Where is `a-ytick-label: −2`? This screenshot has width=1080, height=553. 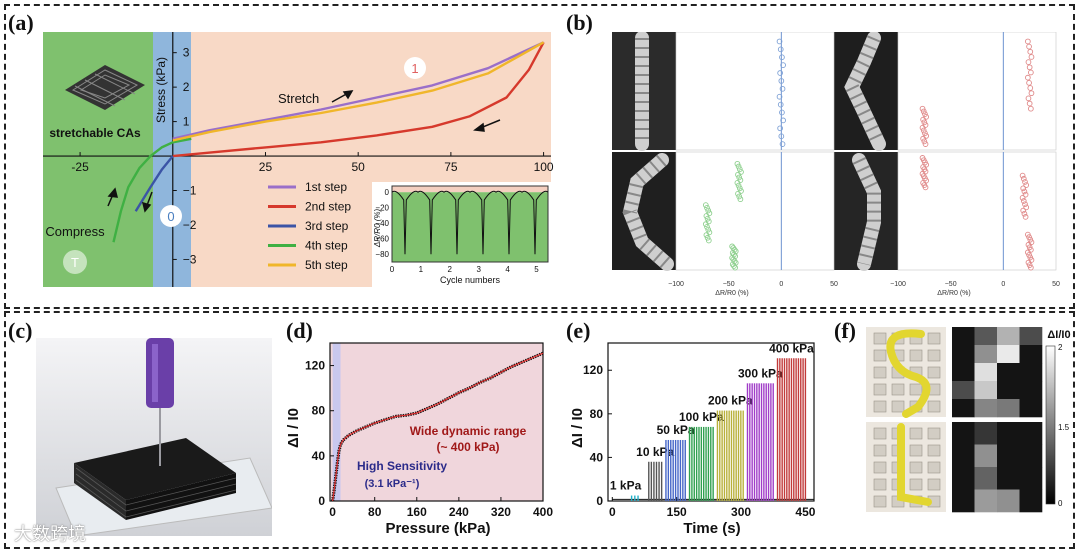 a-ytick-label: −2 is located at coordinates (190, 225).